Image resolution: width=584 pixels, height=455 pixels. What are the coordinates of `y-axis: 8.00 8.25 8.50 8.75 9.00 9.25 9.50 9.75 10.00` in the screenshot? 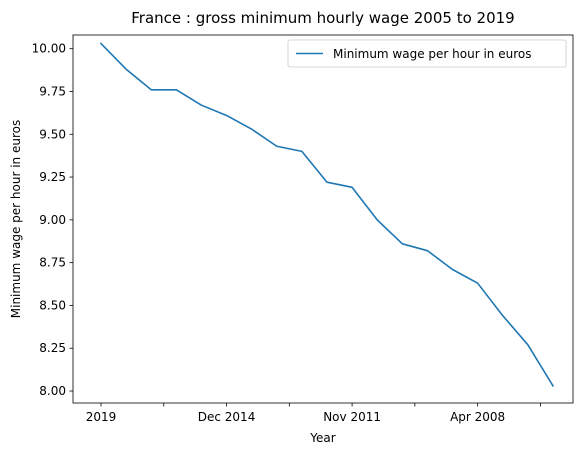 It's located at (52, 220).